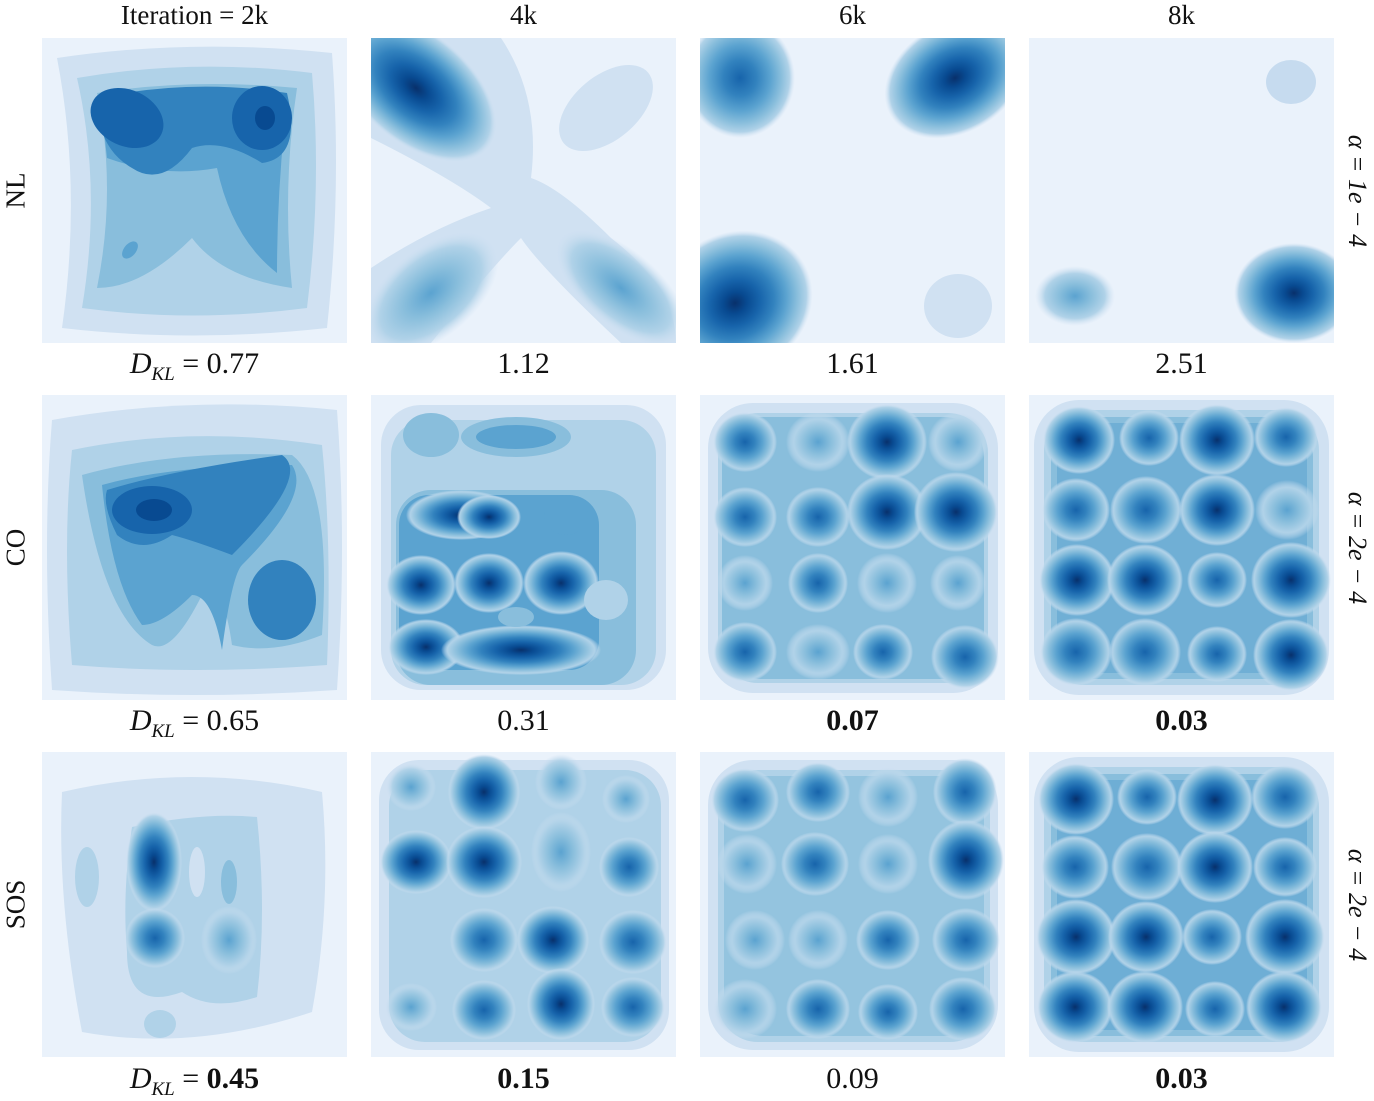 The height and width of the screenshot is (1101, 1374). What do you see at coordinates (194, 1081) in the screenshot?
I see `kl-value-sos-2k: DKL = 0.45` at bounding box center [194, 1081].